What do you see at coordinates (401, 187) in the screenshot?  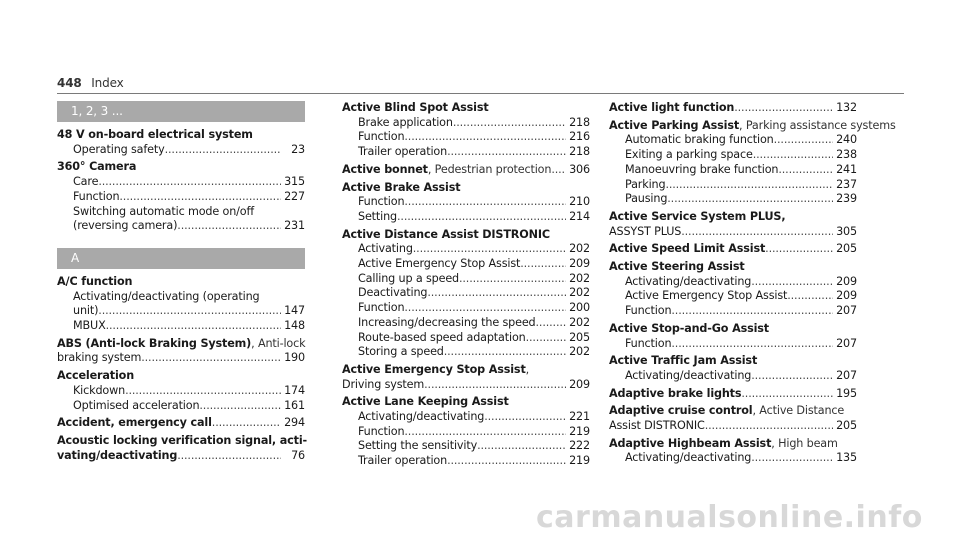 I see `entry-text: Active Brake Assist` at bounding box center [401, 187].